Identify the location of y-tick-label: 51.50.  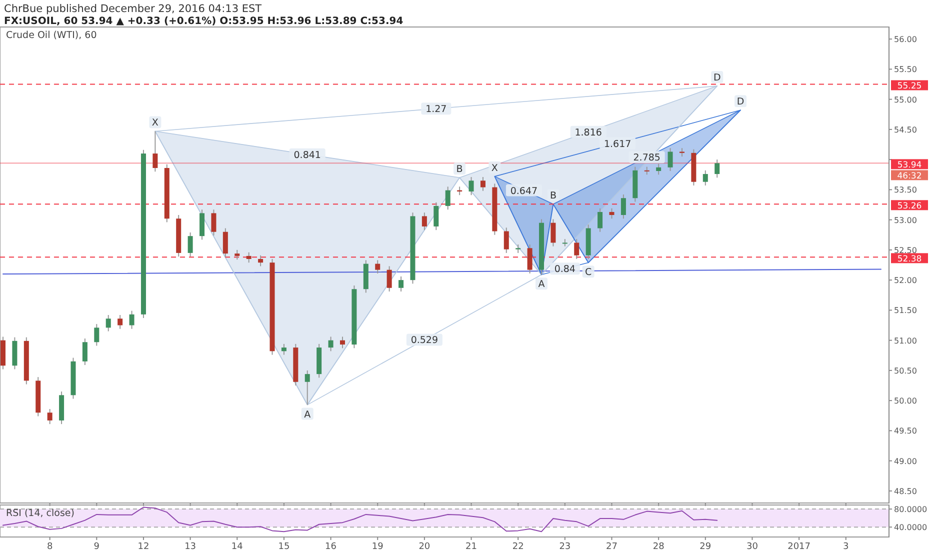
(905, 311).